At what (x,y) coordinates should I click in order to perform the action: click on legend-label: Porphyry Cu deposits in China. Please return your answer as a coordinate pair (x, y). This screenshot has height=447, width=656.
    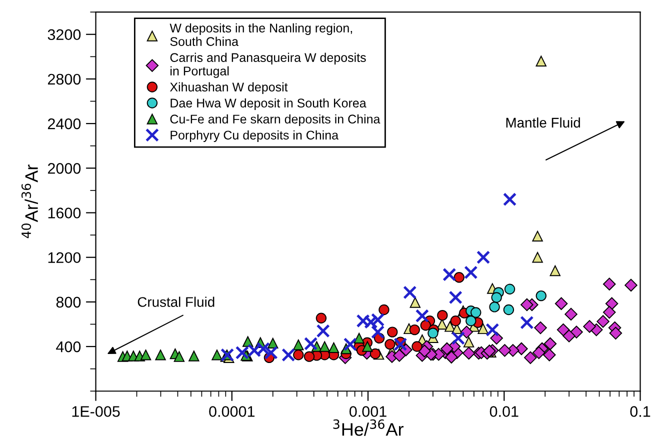
    Looking at the image, I should click on (254, 136).